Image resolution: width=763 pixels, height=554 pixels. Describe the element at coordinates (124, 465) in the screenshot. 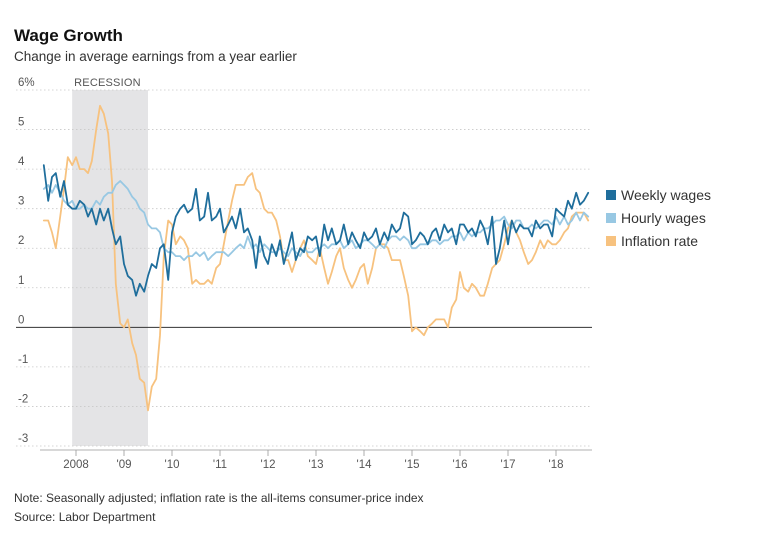

I see `x-tick-label: '09` at that location.